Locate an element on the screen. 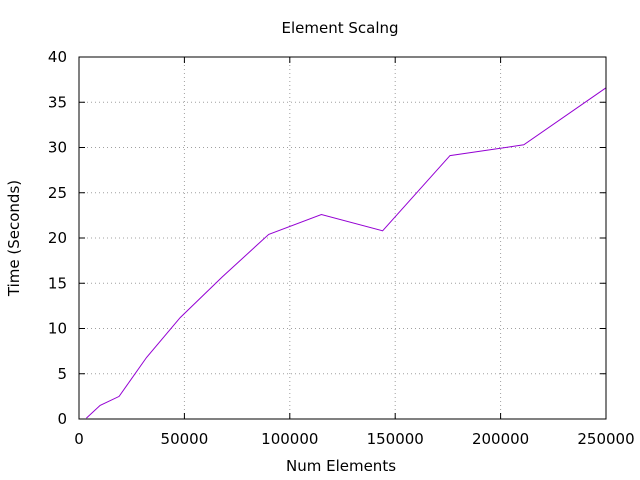  x-tick-label: 250000 is located at coordinates (605, 439).